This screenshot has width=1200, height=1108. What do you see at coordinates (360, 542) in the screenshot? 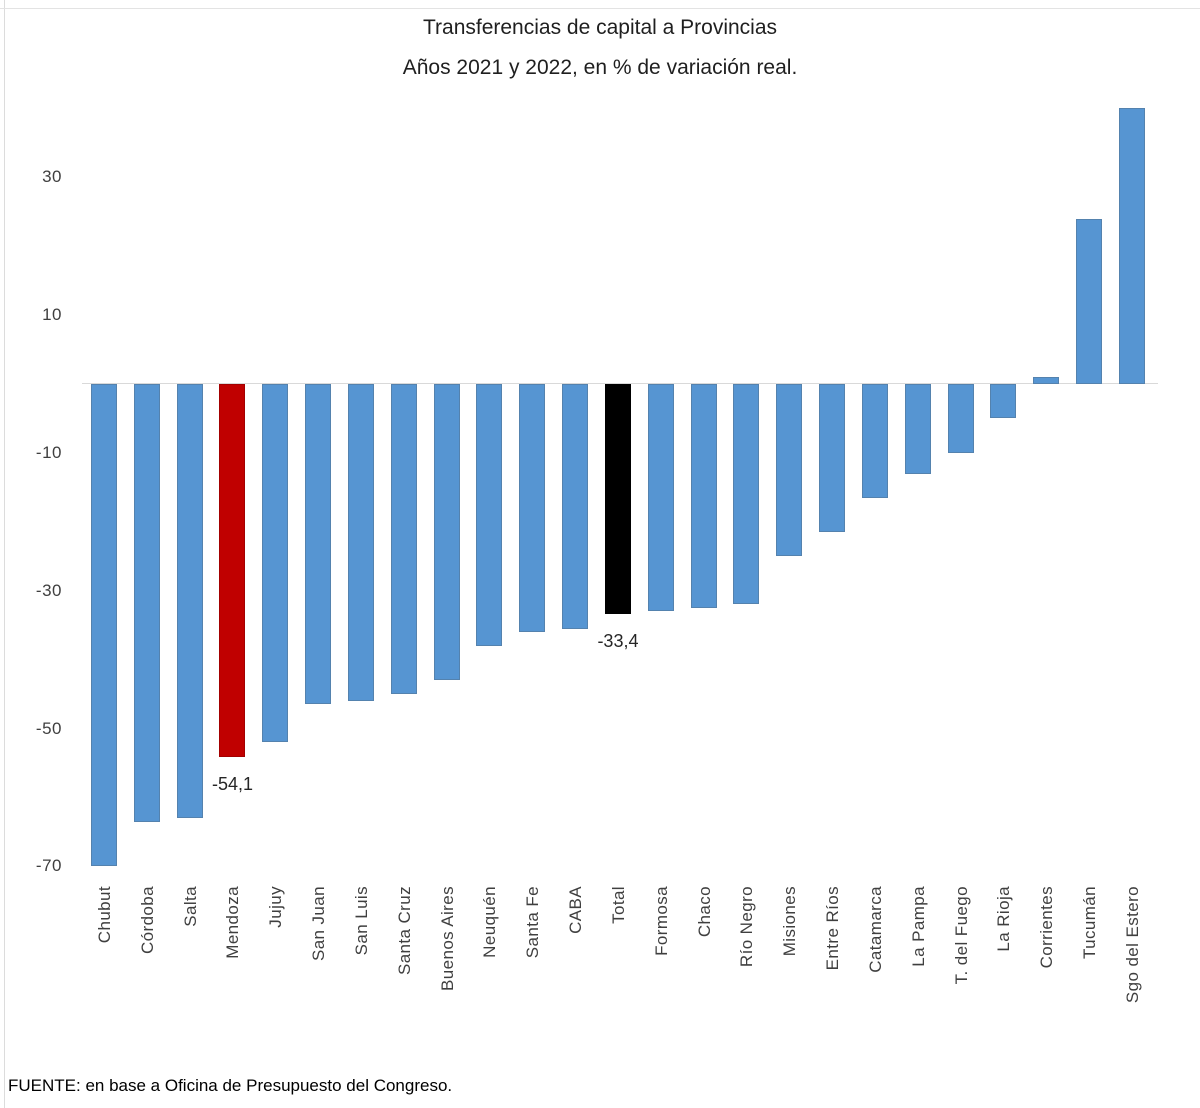
I see `bar-san-luis` at bounding box center [360, 542].